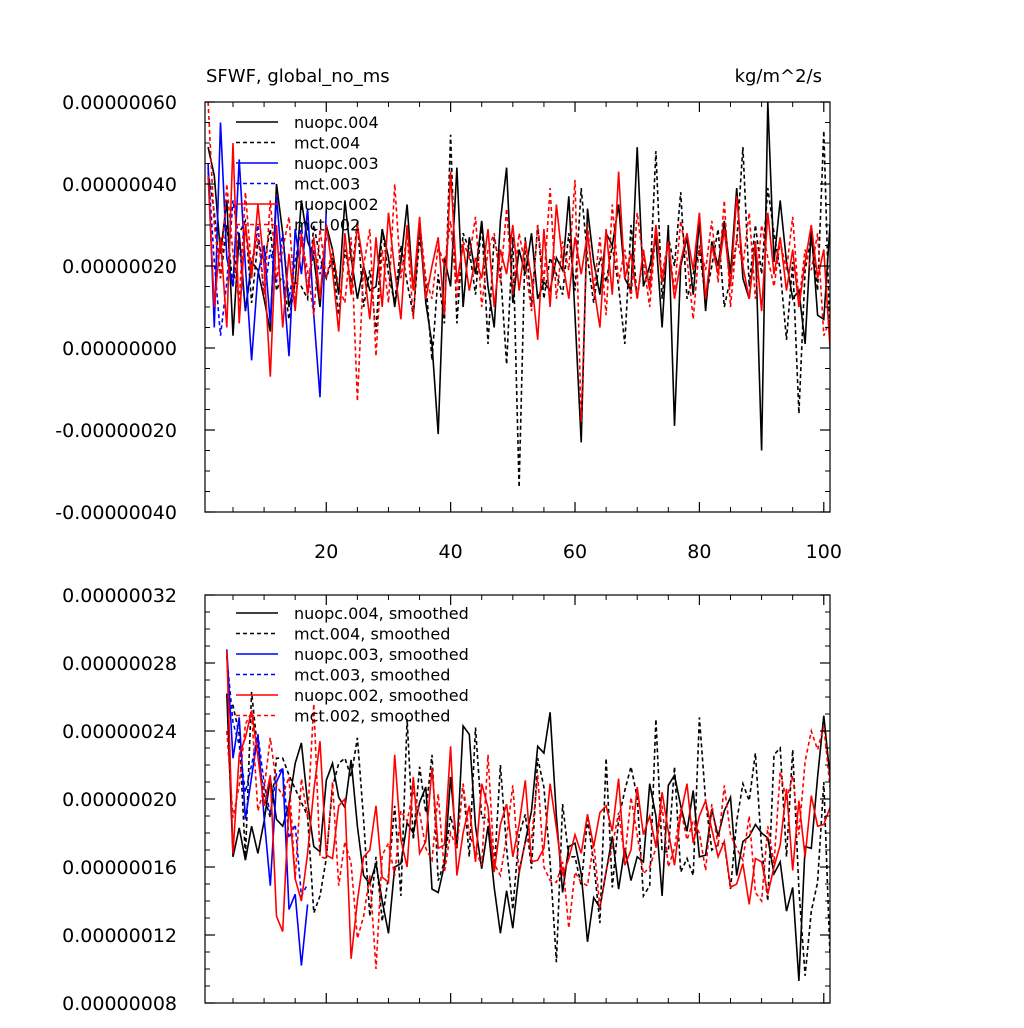 The image size is (1024, 1028). Describe the element at coordinates (778, 76) in the screenshot. I see `units-label: kg/m^2/s` at that location.